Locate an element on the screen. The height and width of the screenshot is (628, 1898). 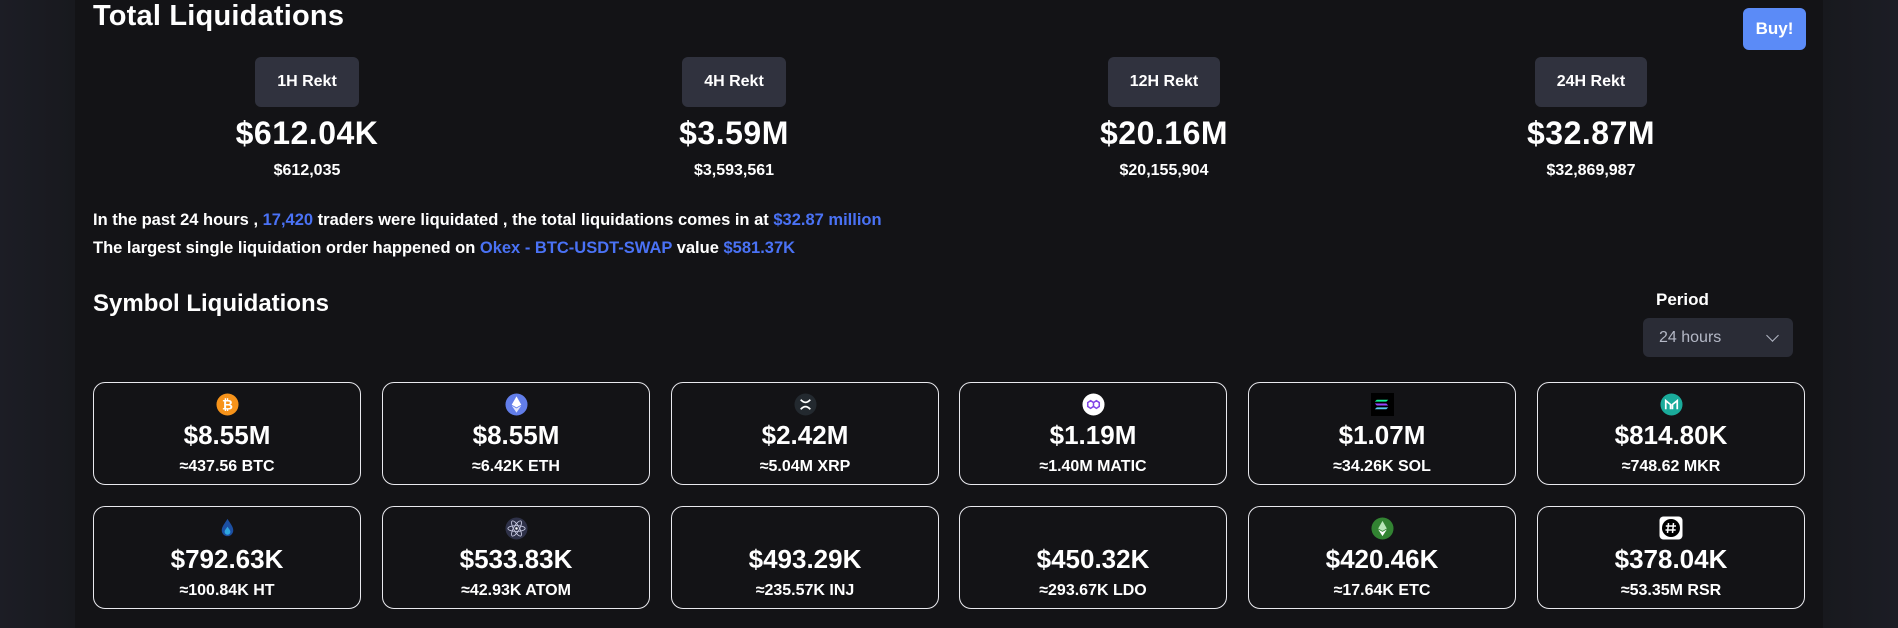
symbol-value: $792.63K is located at coordinates (227, 559).